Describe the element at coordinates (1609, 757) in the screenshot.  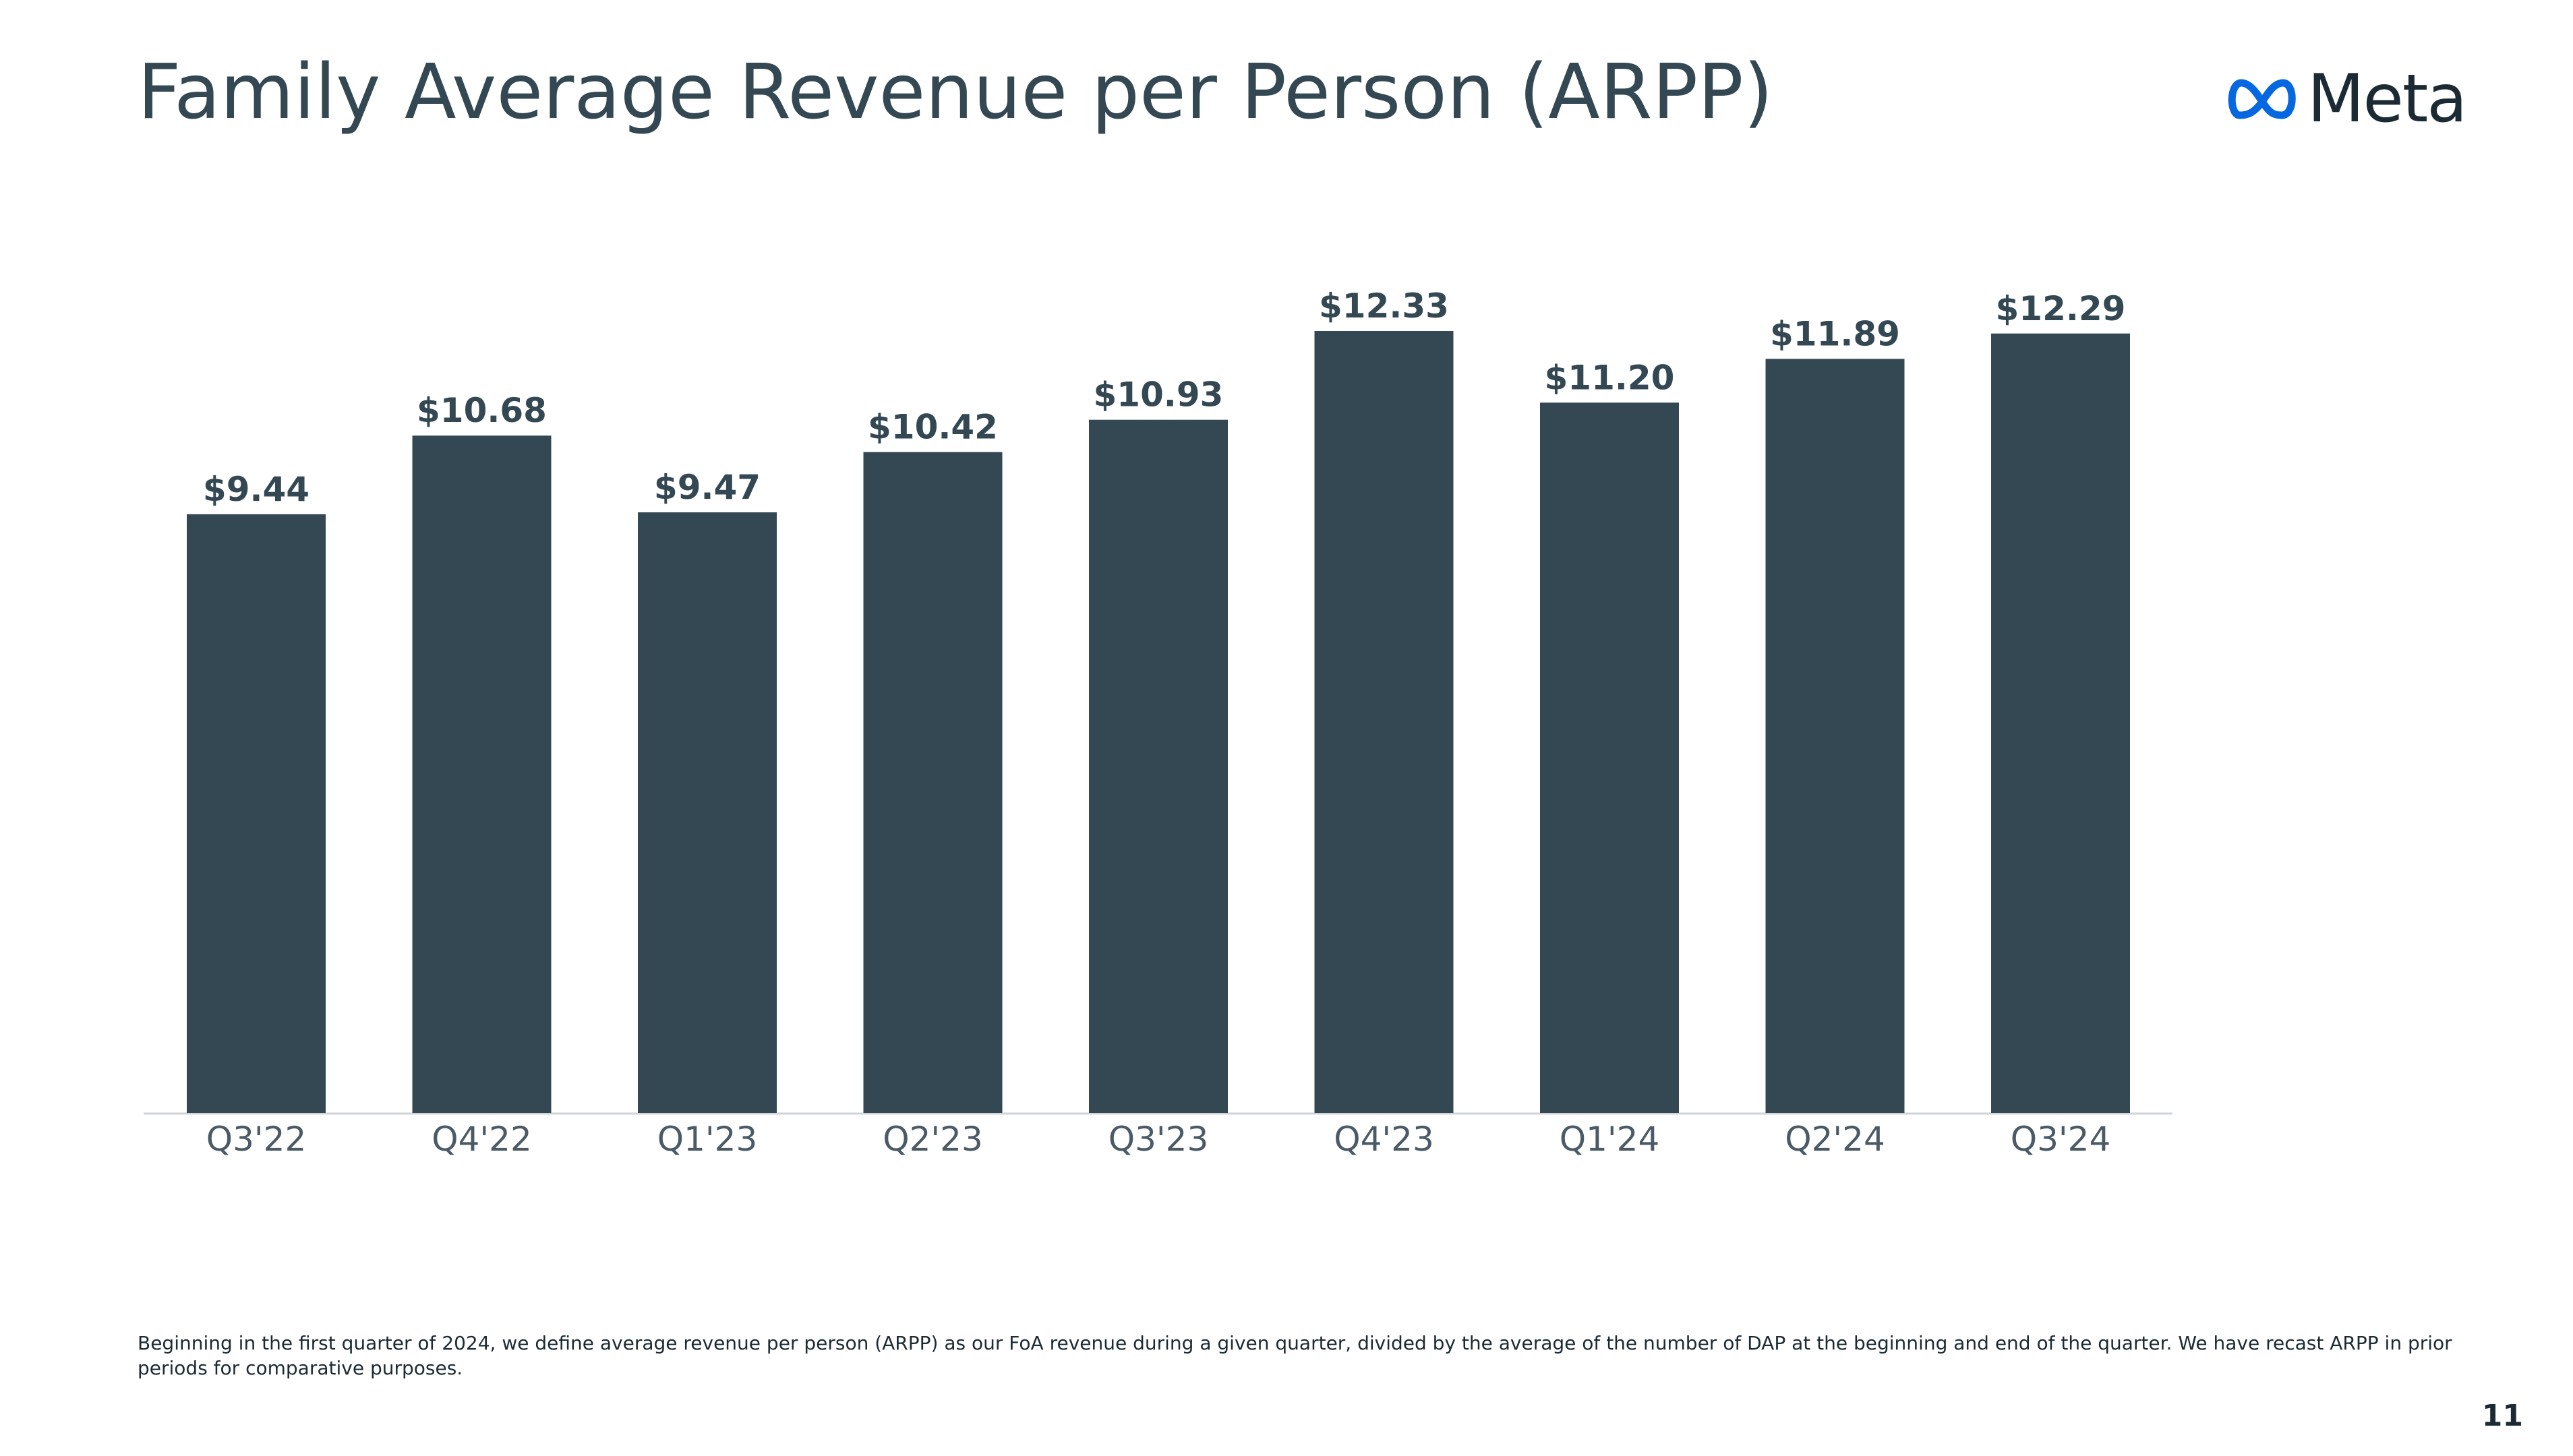
I see `bar-Q1'24` at that location.